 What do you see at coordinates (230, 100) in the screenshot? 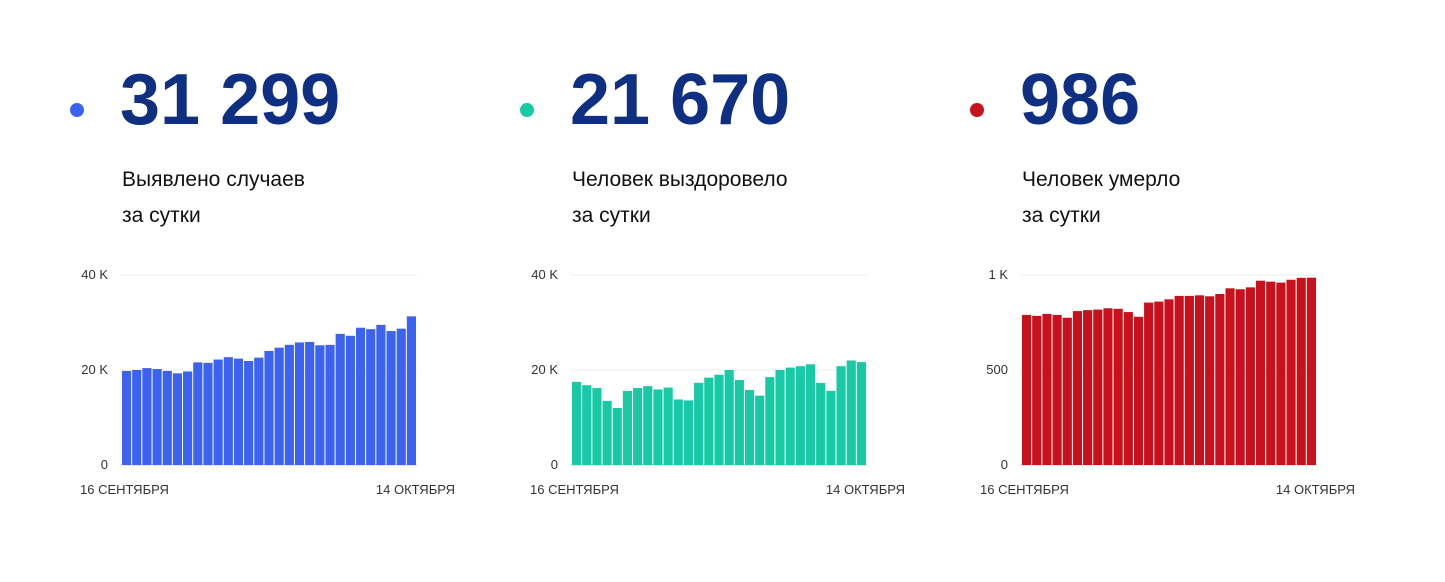
I see `cases-value: 31 299` at bounding box center [230, 100].